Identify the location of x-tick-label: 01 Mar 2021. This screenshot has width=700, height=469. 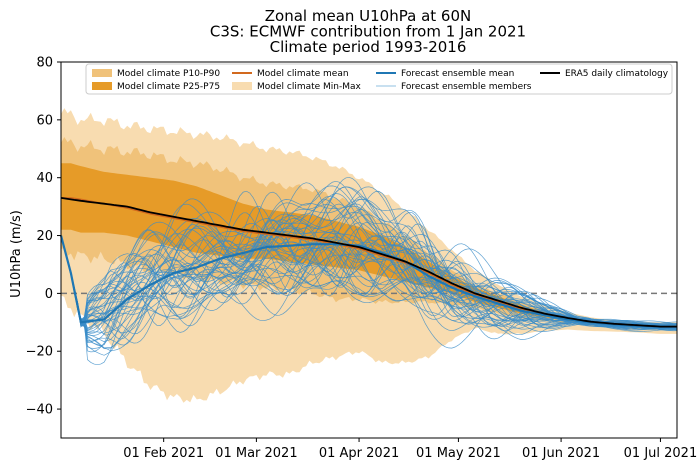
(256, 453).